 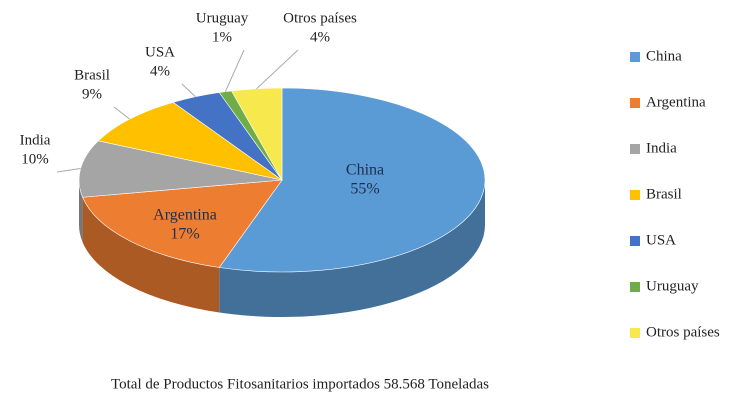 What do you see at coordinates (664, 194) in the screenshot?
I see `legend-label: Brasil` at bounding box center [664, 194].